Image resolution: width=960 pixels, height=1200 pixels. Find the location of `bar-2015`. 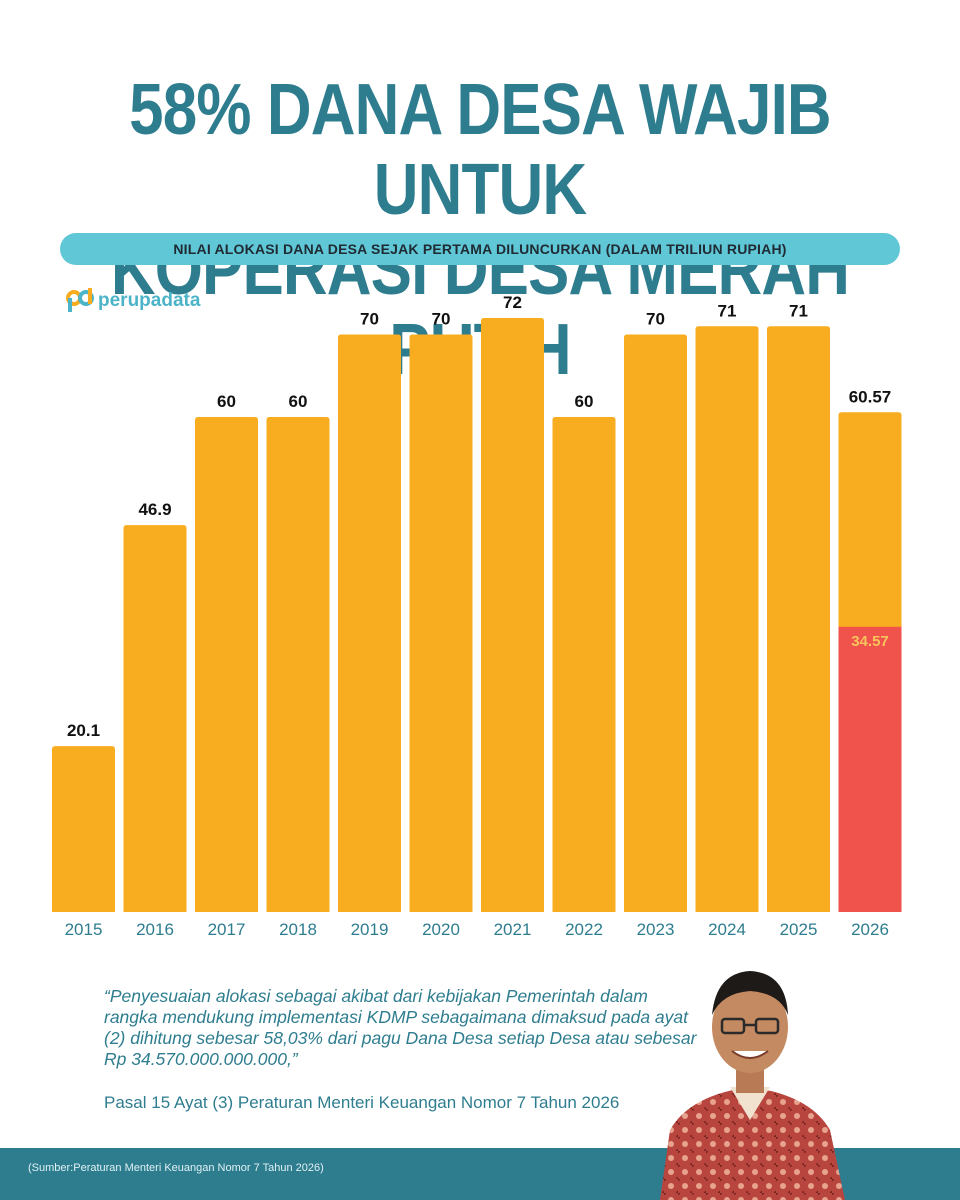

bar-2015 is located at coordinates (83, 829).